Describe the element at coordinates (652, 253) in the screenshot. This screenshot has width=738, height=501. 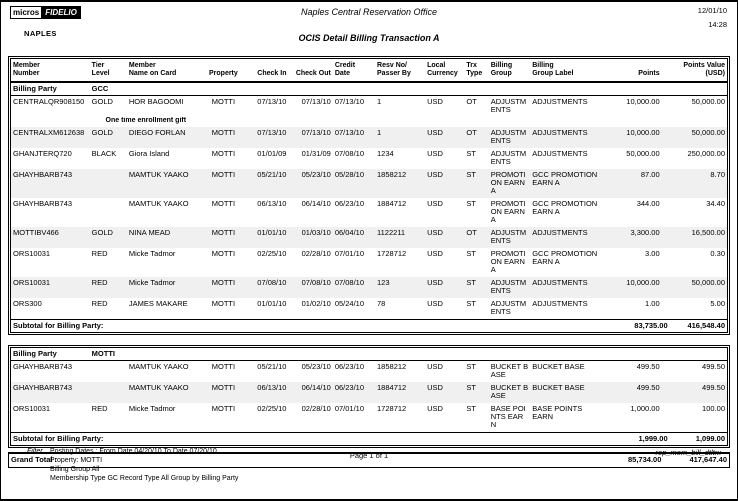
I see `cell-points: 3.00` at that location.